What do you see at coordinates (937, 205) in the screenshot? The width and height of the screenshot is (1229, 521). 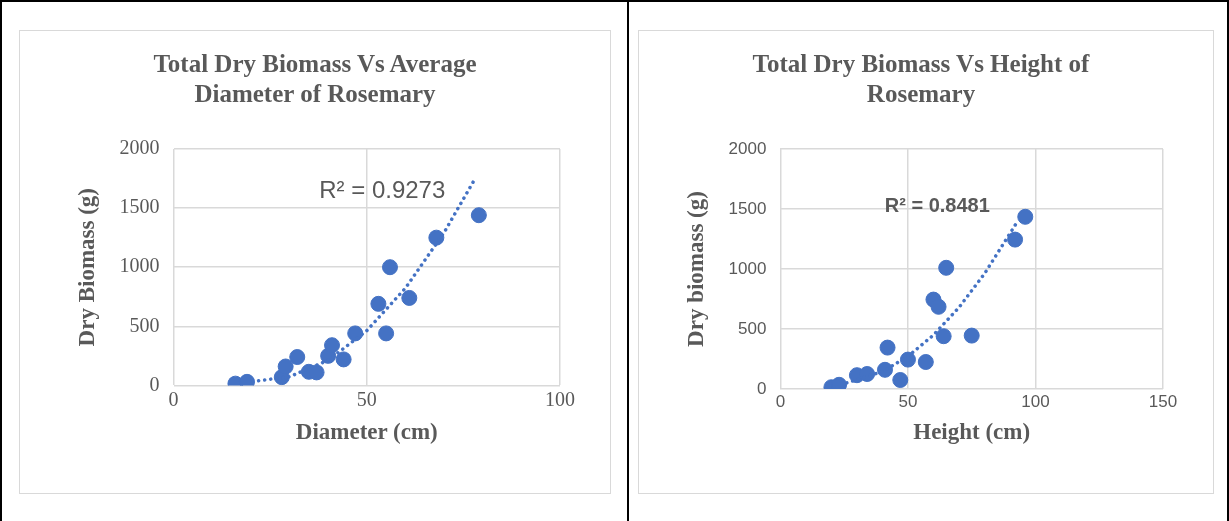 I see `annotation: R² = 0.8481` at bounding box center [937, 205].